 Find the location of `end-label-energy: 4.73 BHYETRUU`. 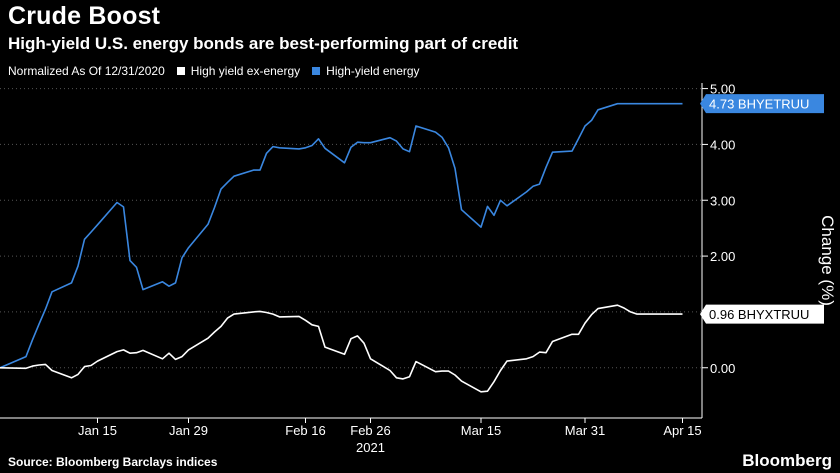

end-label-energy: 4.73 BHYETRUU is located at coordinates (759, 104).